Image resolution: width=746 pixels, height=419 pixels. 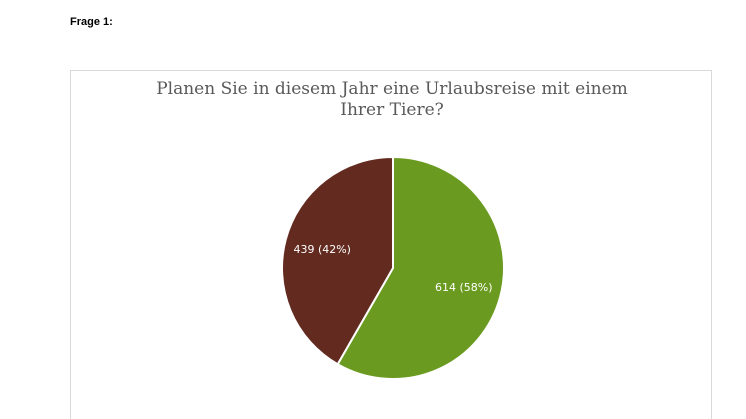 I want to click on legend-cut-off, so click(x=391, y=416).